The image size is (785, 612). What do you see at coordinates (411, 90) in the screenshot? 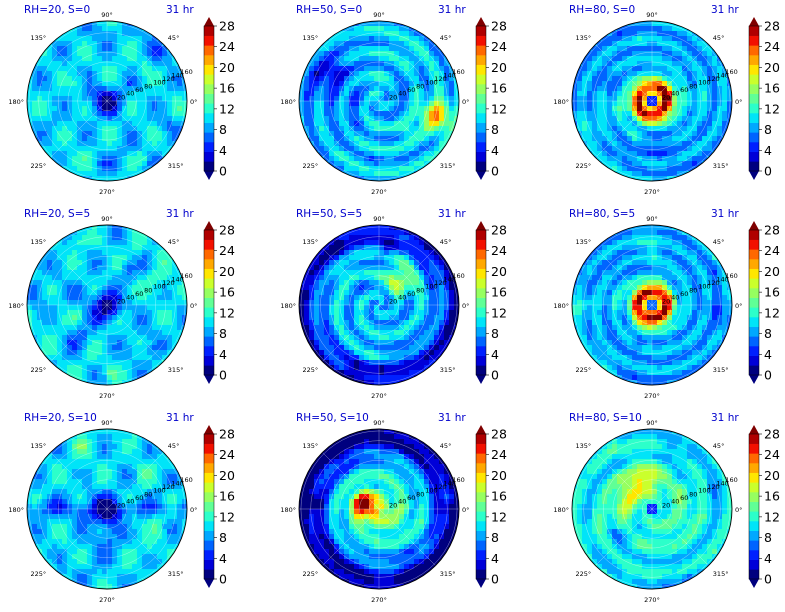
I see `radial-tick-label: 60` at bounding box center [411, 90].